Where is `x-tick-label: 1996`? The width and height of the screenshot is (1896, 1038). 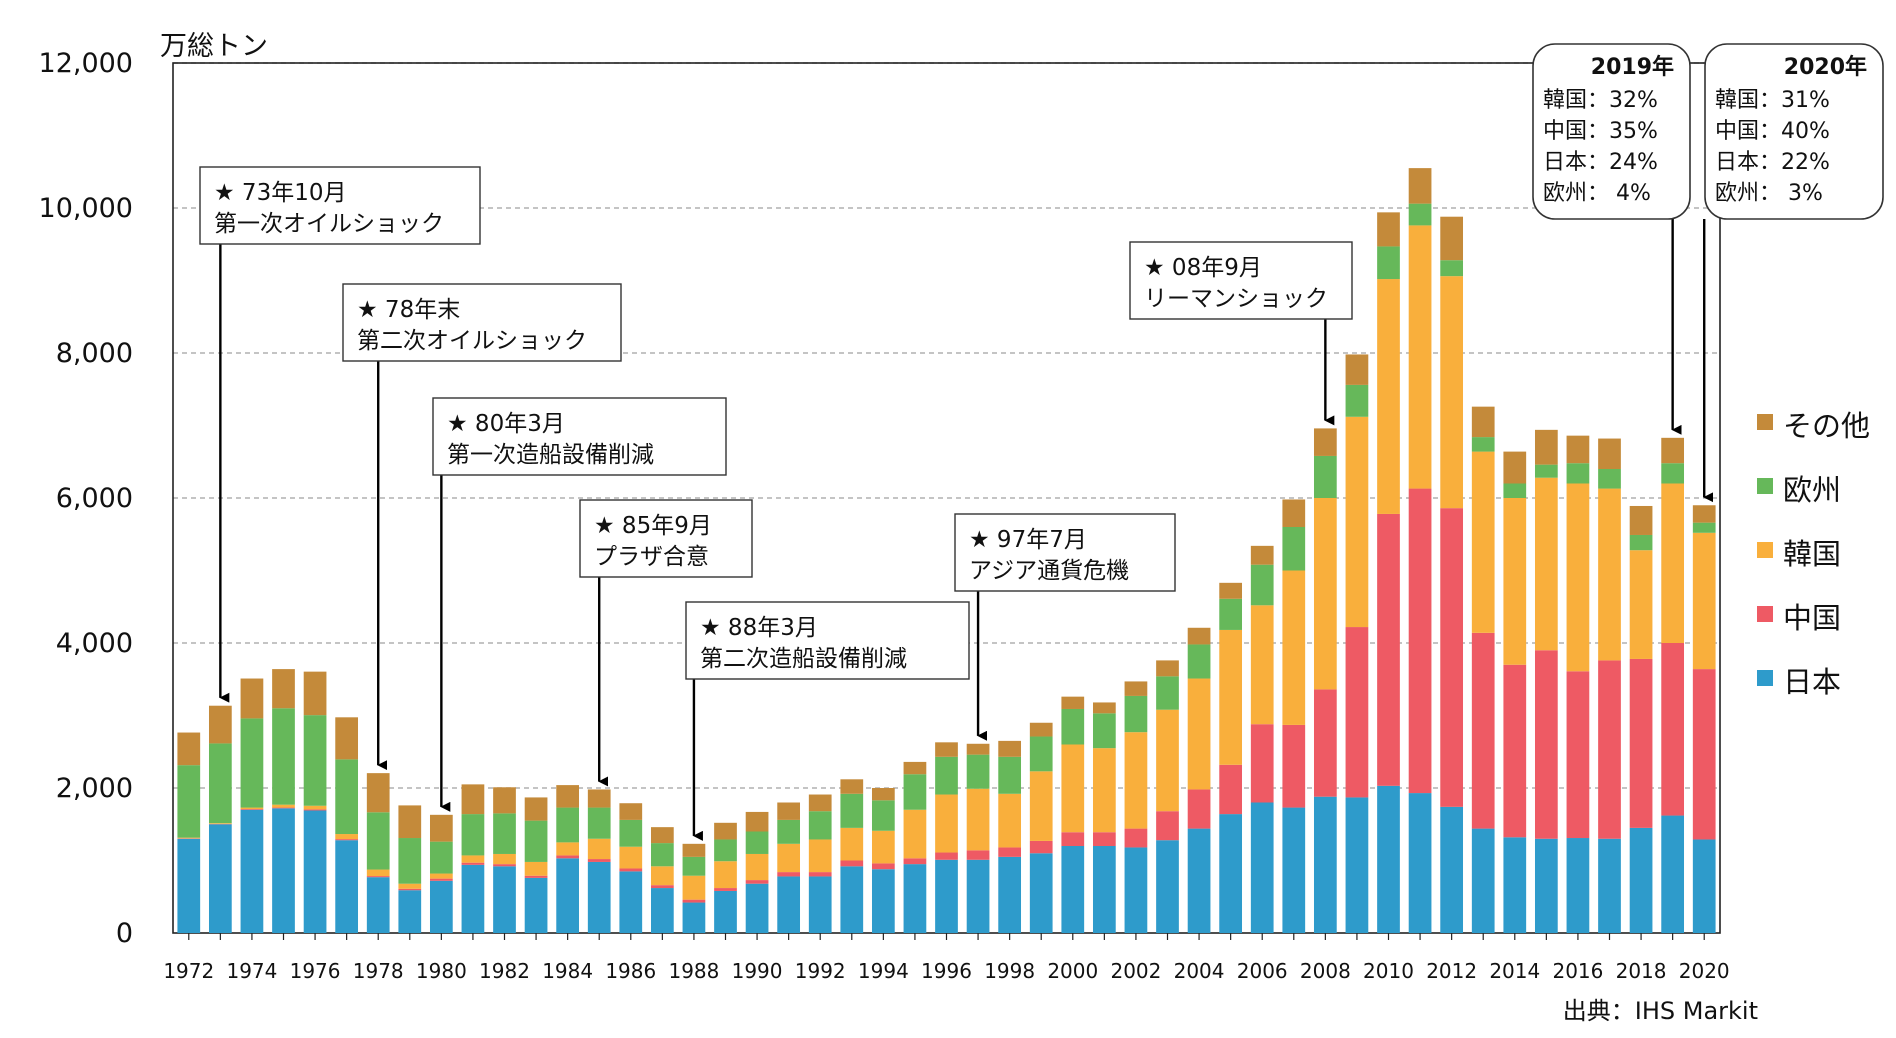
x-tick-label: 1996 is located at coordinates (946, 971).